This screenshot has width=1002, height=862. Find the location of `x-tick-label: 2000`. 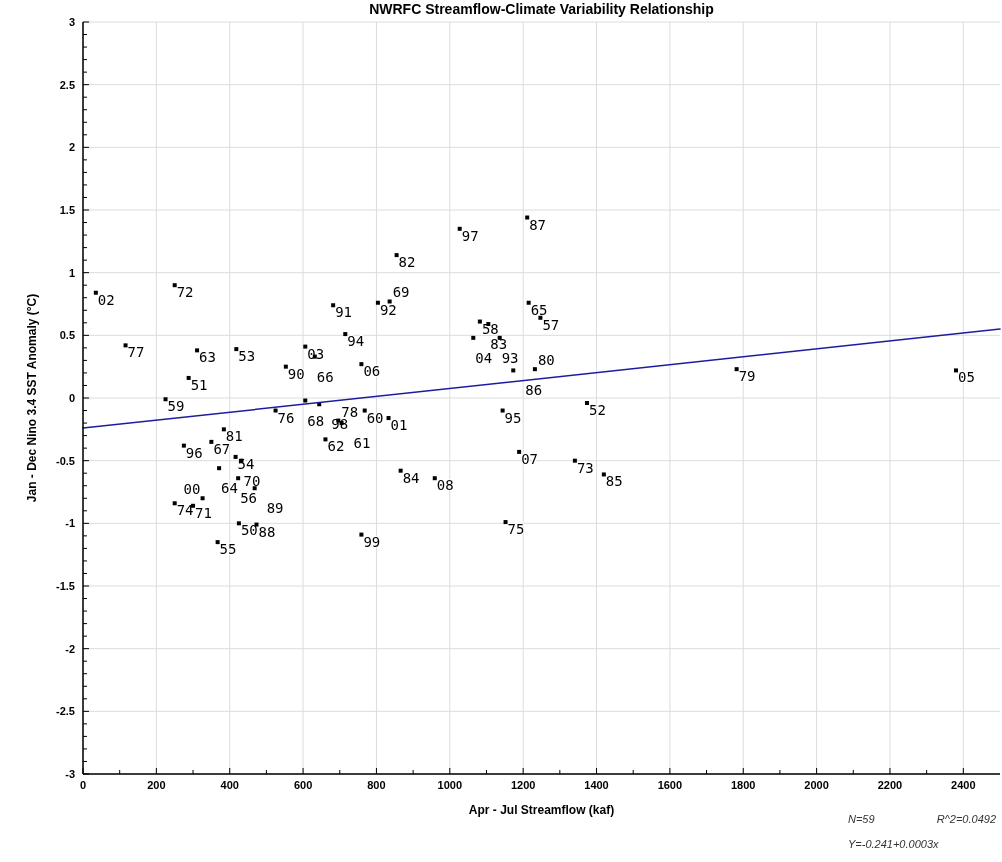

x-tick-label: 2000 is located at coordinates (816, 785).